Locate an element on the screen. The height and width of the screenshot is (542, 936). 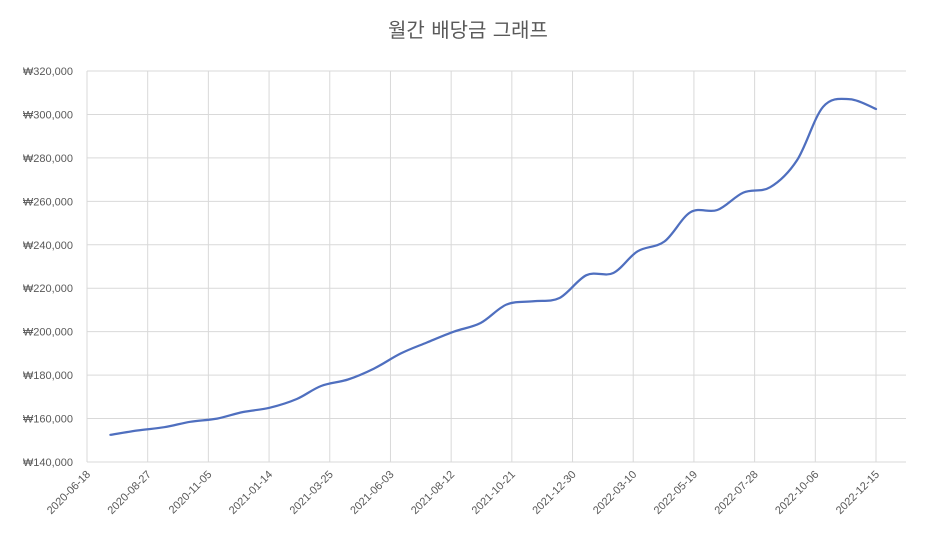
x-tick-label: 2022-10-06 is located at coordinates (797, 493).